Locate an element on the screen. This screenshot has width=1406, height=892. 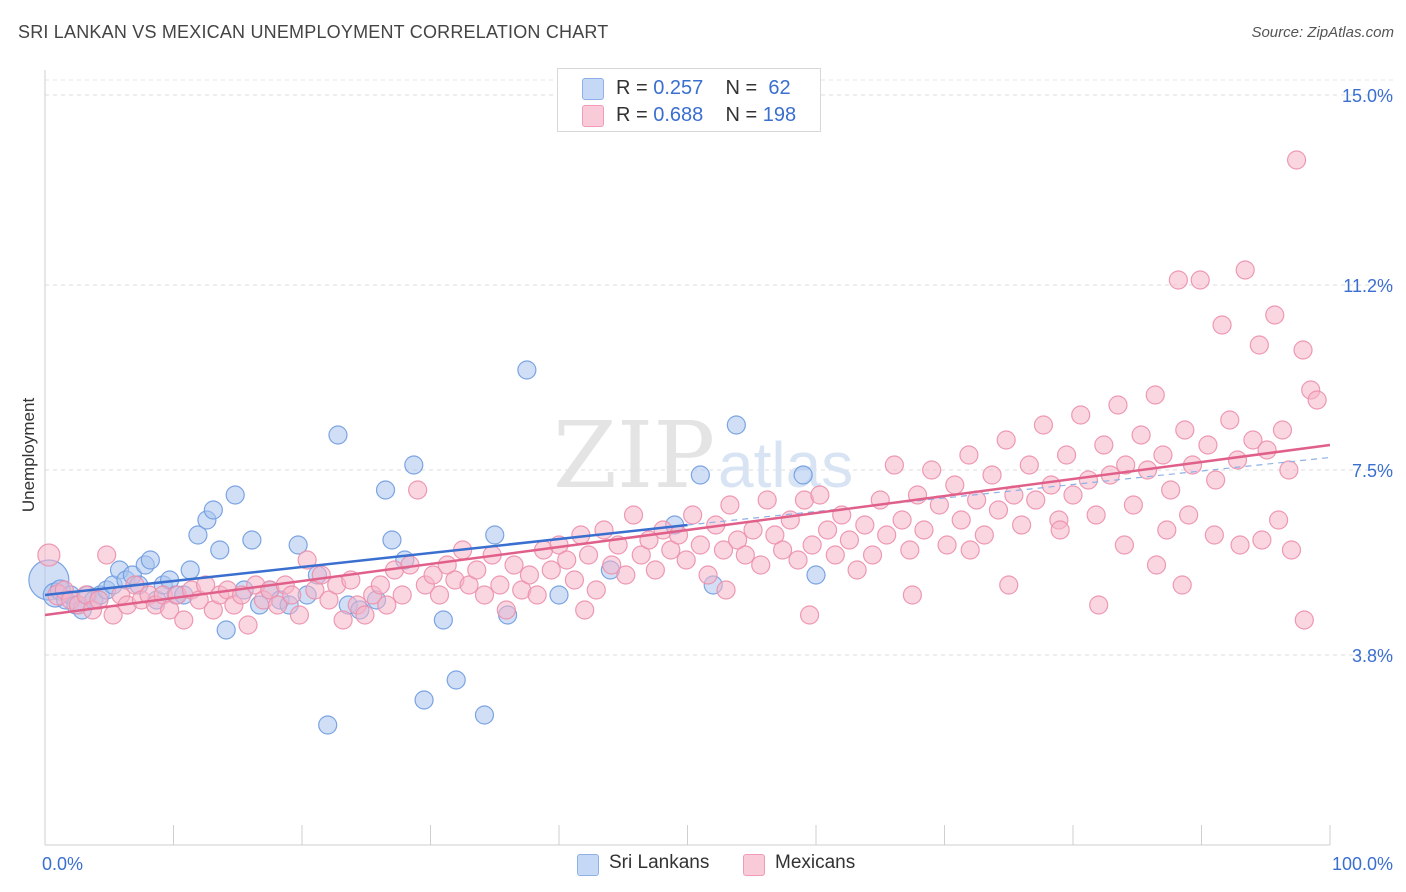
source-label: Source: ZipAtlas.com is located at coordinates (1322, 32).